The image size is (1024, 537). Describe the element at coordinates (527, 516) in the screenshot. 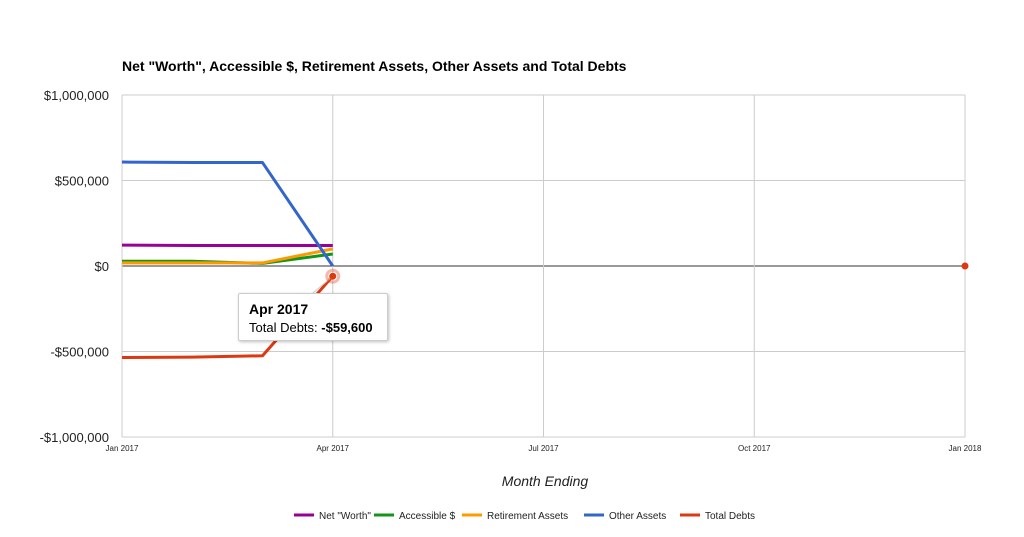

I see `legend-label: Retirement Assets` at that location.